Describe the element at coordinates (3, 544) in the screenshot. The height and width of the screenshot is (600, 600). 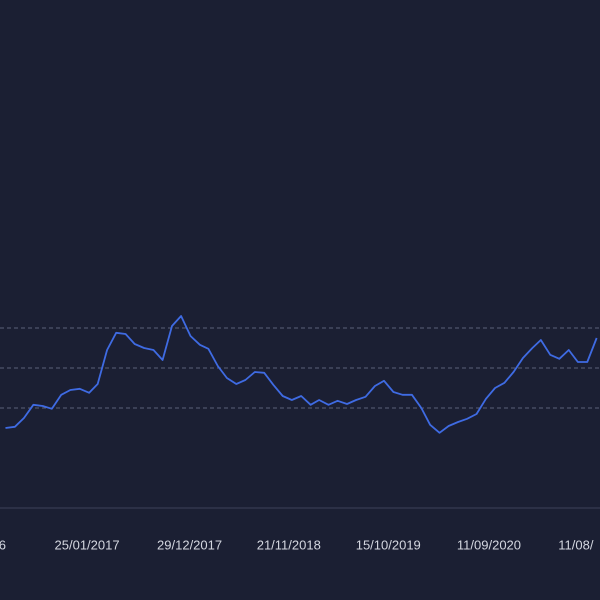
I see `x-tick-label: 6` at that location.